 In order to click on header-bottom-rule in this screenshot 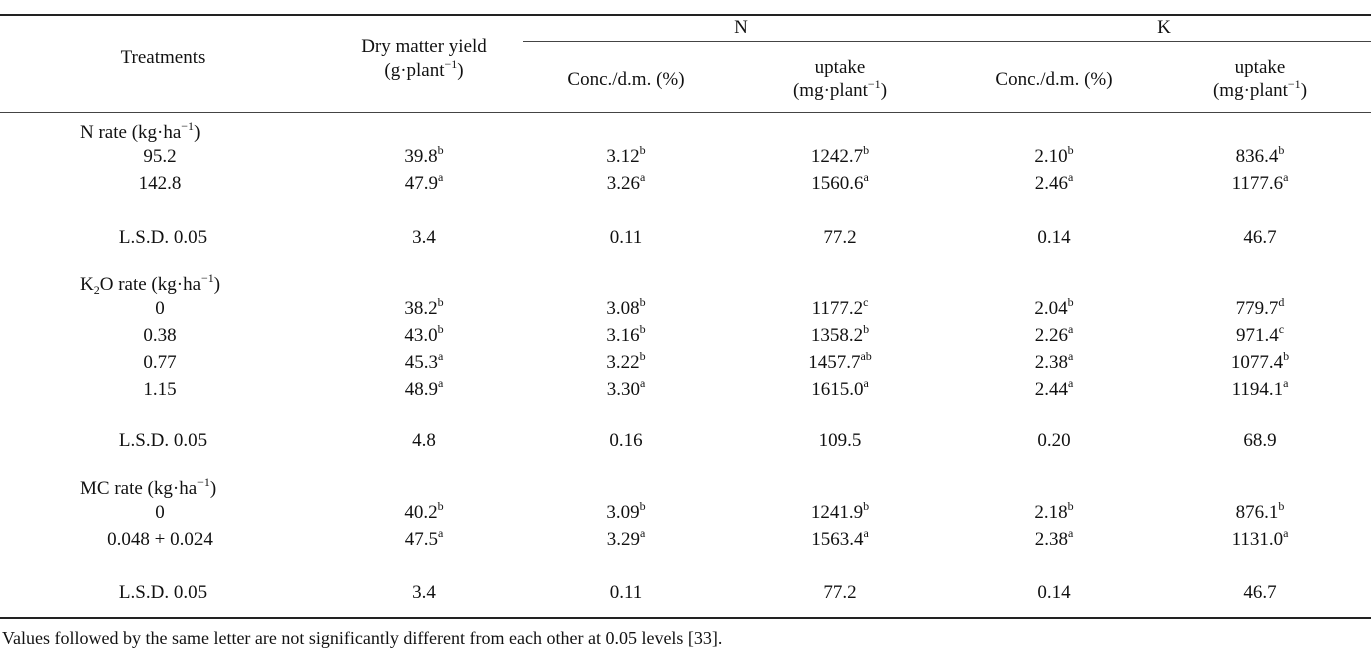, I will do `click(685, 112)`.